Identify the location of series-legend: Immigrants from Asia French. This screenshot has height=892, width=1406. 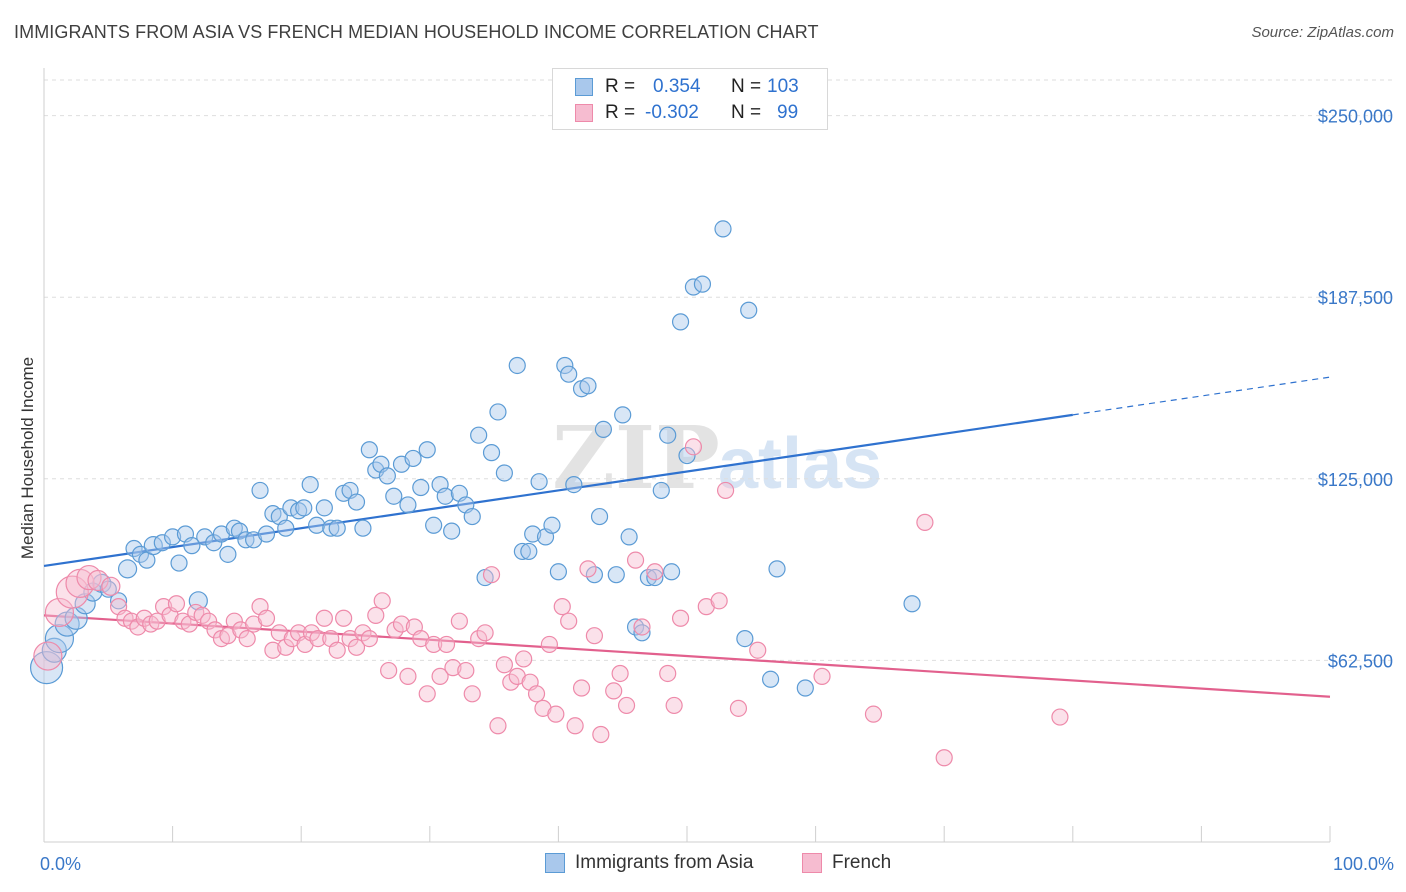
(703, 865).